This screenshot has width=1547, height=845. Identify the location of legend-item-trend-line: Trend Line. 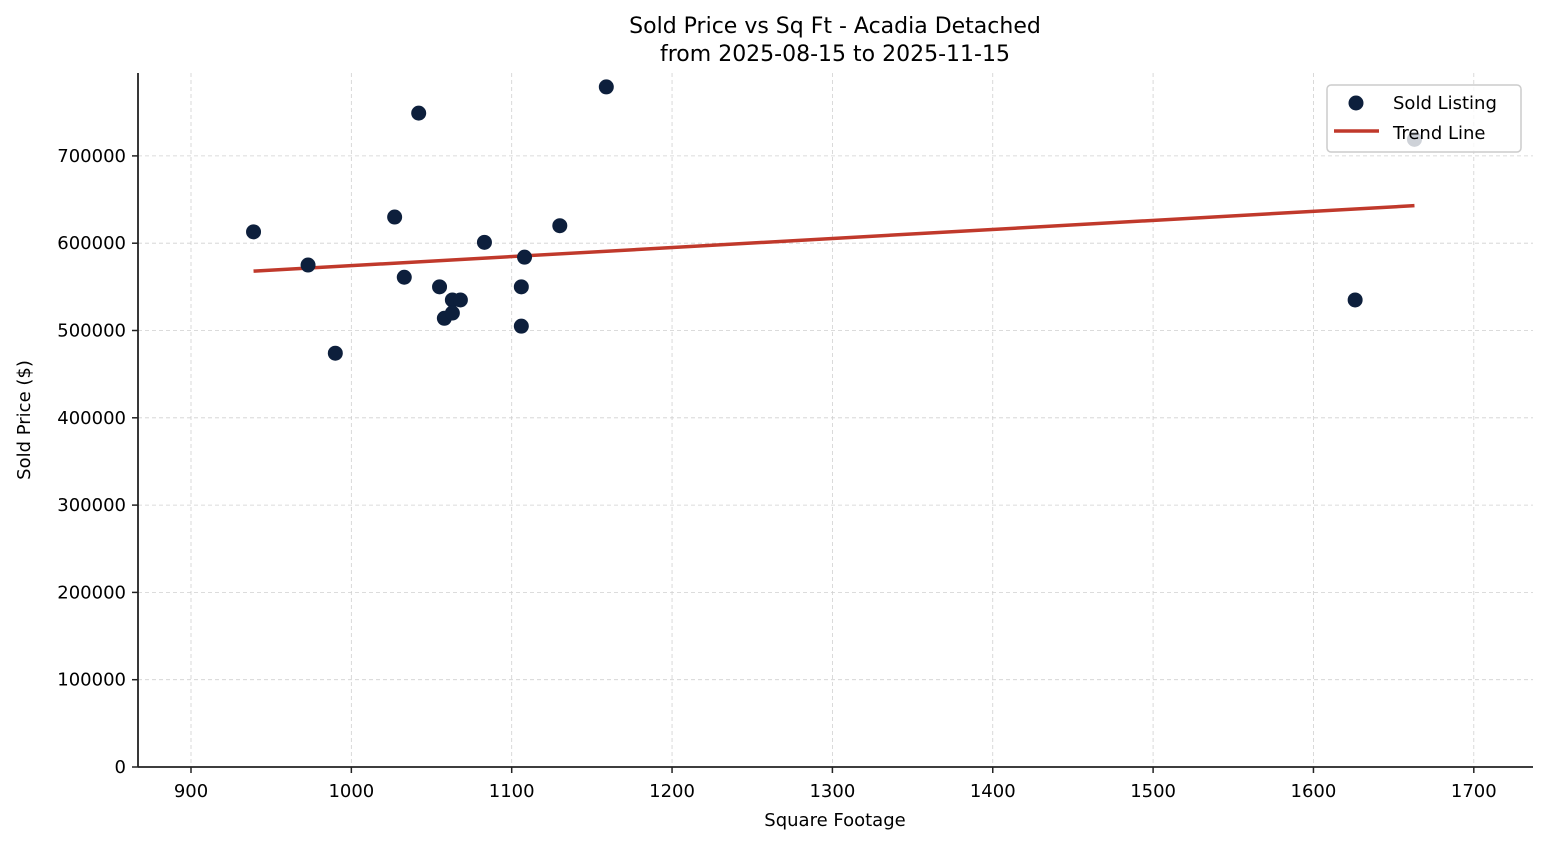
(1439, 133).